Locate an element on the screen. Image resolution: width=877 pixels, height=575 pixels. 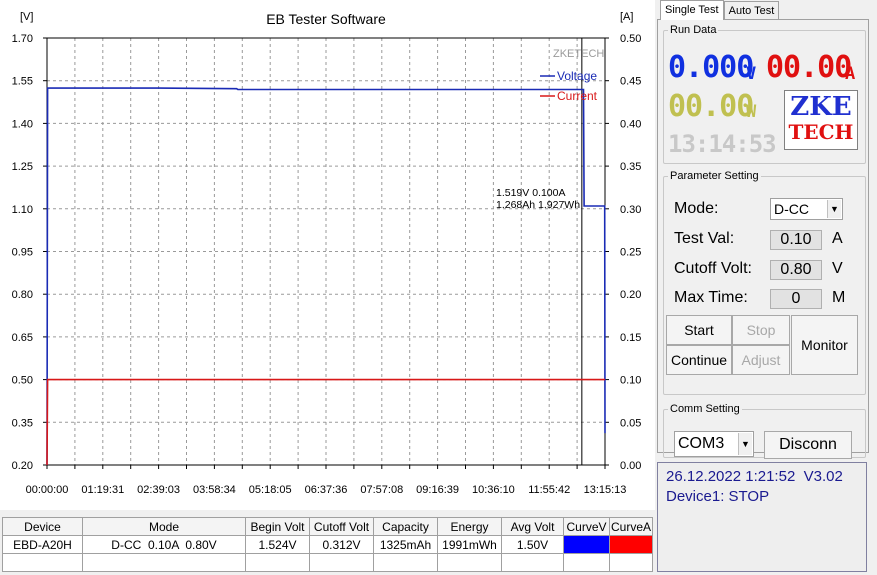
y-right-tick-label: 0.30 is located at coordinates (630, 210).